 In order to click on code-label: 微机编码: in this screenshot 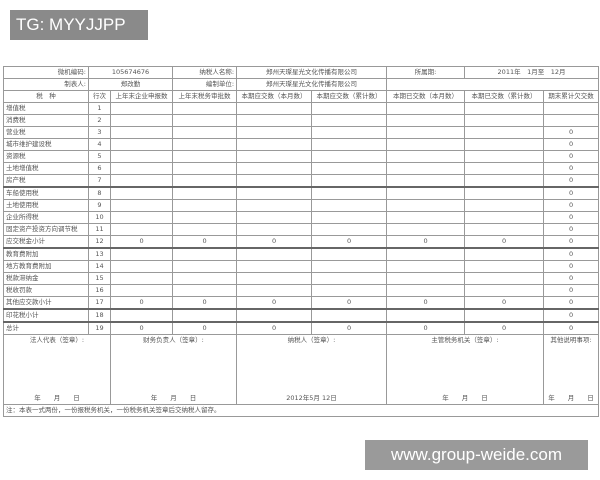, I will do `click(46, 72)`.